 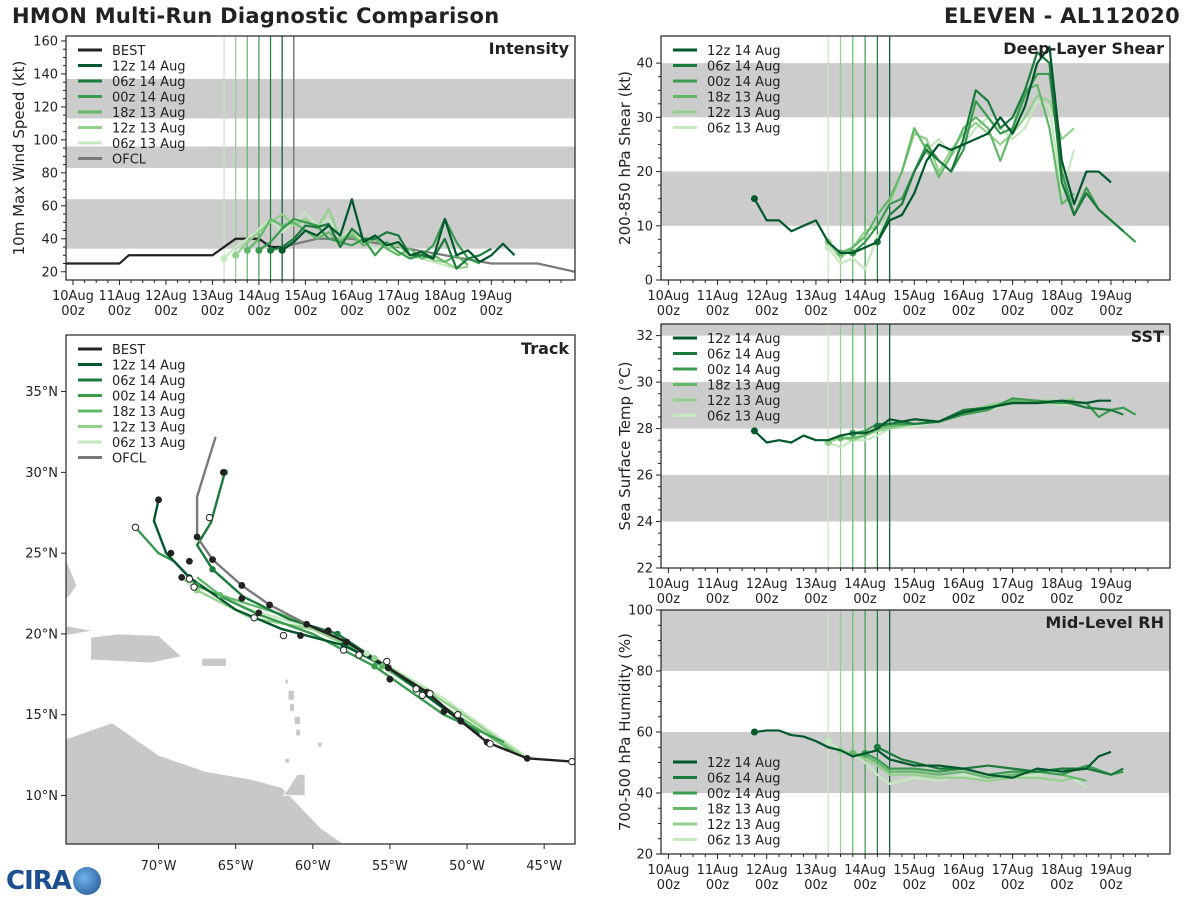 What do you see at coordinates (41, 392) in the screenshot?
I see `lat-tick-label: 35°N` at bounding box center [41, 392].